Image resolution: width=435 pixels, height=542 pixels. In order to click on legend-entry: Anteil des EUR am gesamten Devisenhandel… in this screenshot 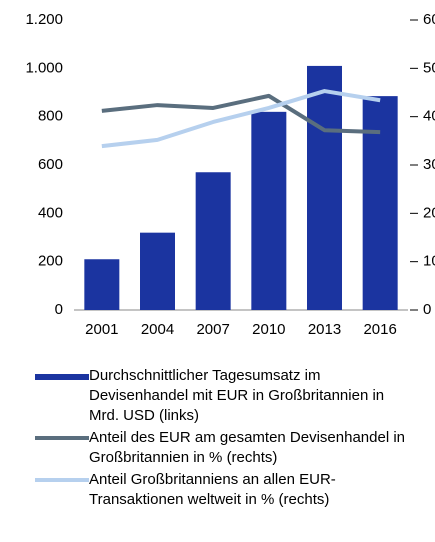, I will do `click(220, 448)`.